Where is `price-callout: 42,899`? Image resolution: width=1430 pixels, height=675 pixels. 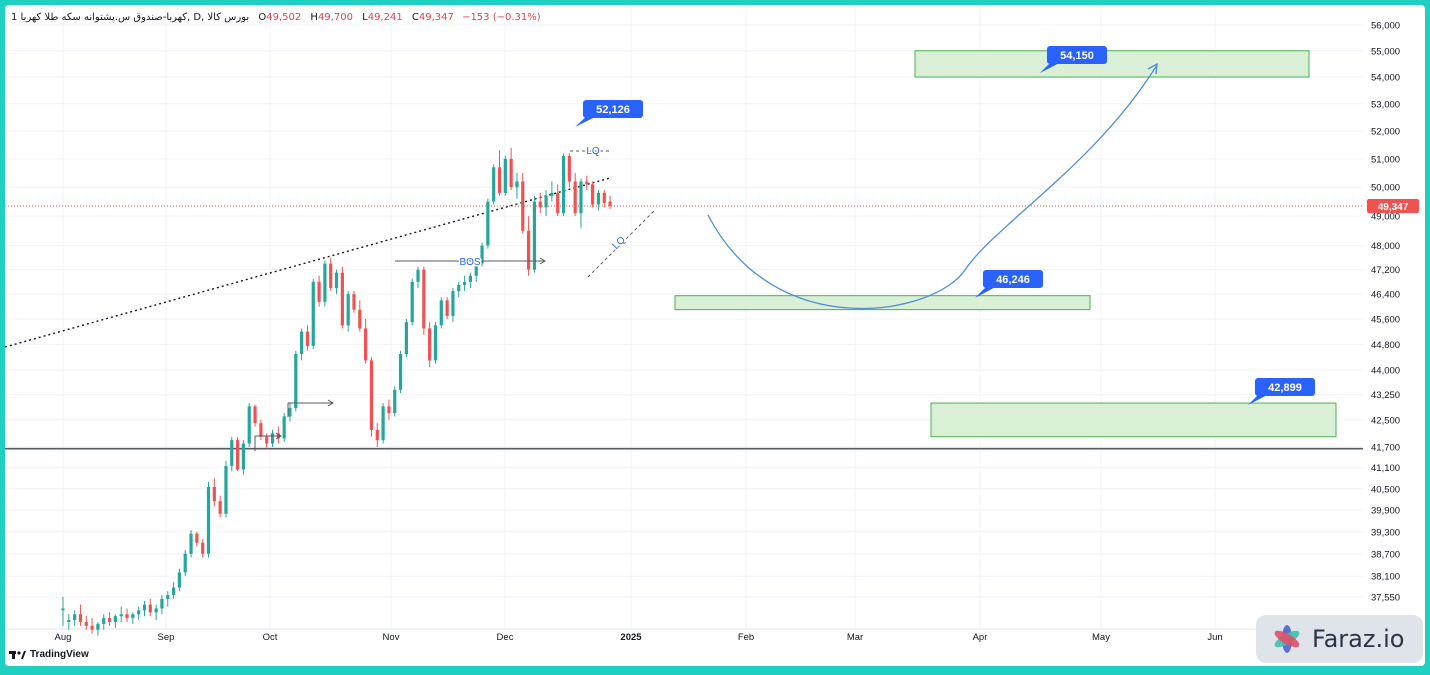
price-callout: 42,899 is located at coordinates (1281, 391).